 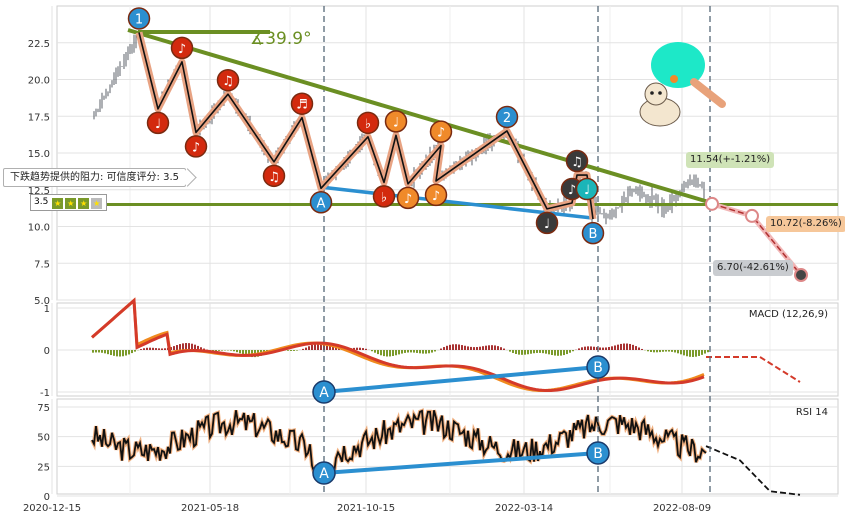 What do you see at coordinates (39, 228) in the screenshot?
I see `price-tick-label: 10.0` at bounding box center [39, 228].